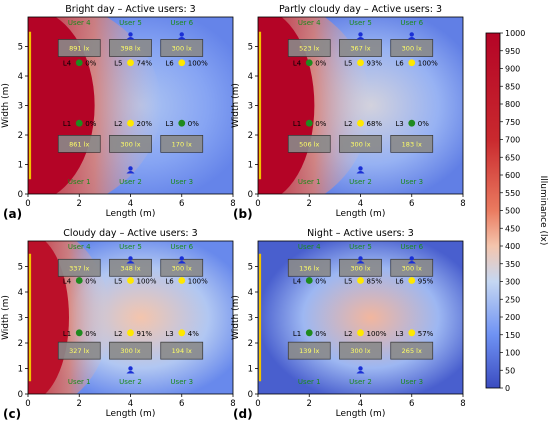 The image size is (550, 444). I want to click on colorbar-tick-label: 800, so click(512, 104).